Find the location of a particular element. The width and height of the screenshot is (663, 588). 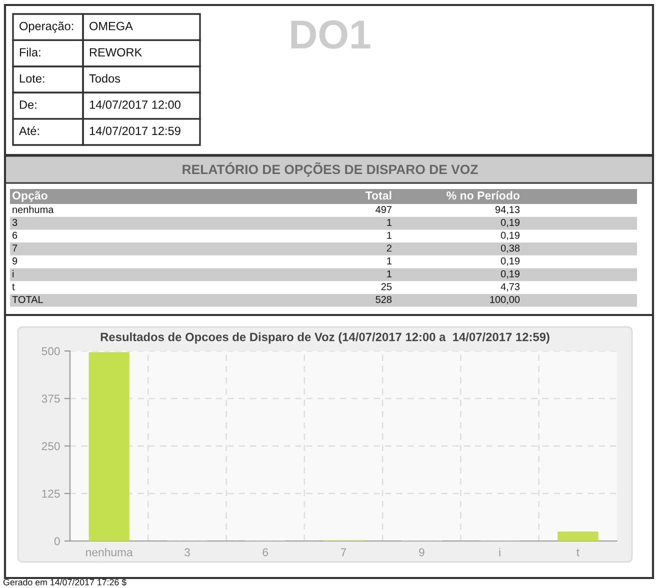

y-tick-label: 250 is located at coordinates (51, 446).